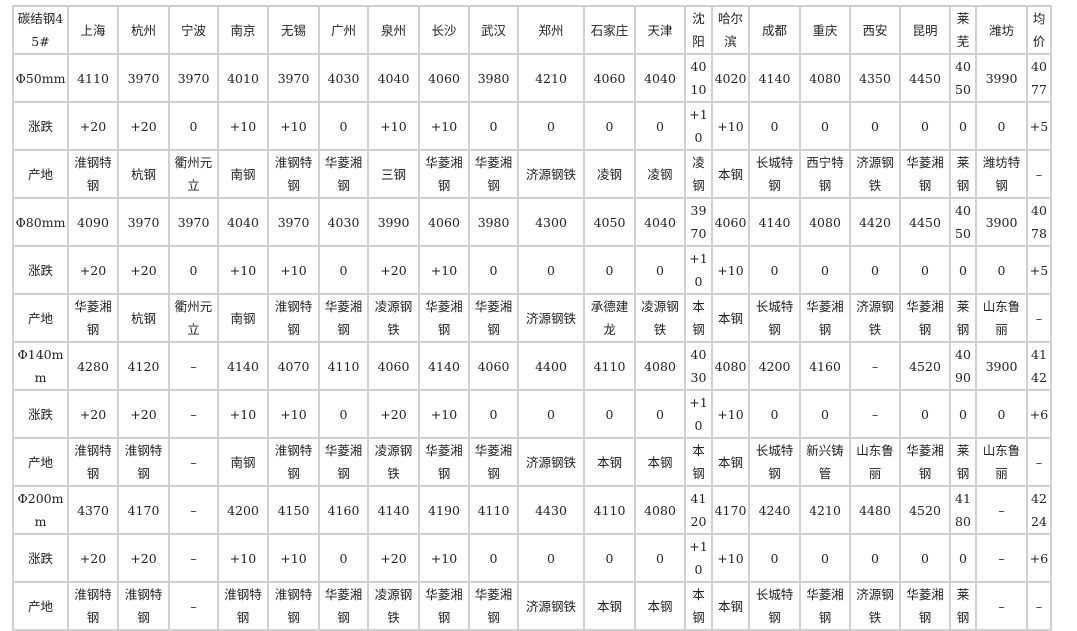 The image size is (1077, 631). Describe the element at coordinates (143, 30) in the screenshot. I see `table-cell: 杭州` at that location.